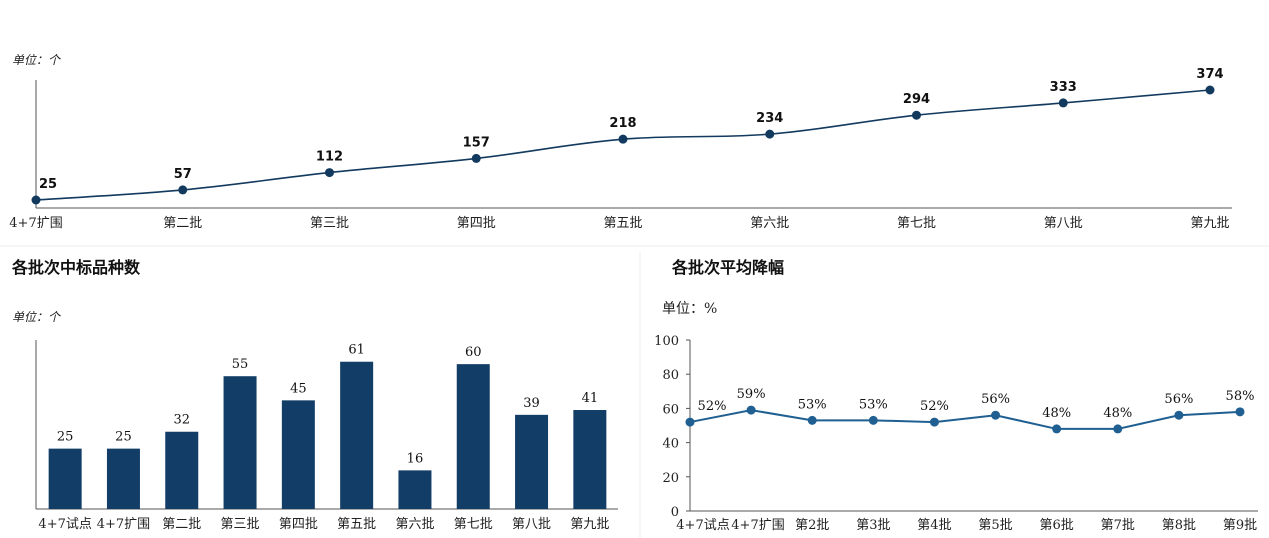 The image size is (1269, 538). What do you see at coordinates (356, 350) in the screenshot?
I see `bar-data-label: 61` at bounding box center [356, 350].